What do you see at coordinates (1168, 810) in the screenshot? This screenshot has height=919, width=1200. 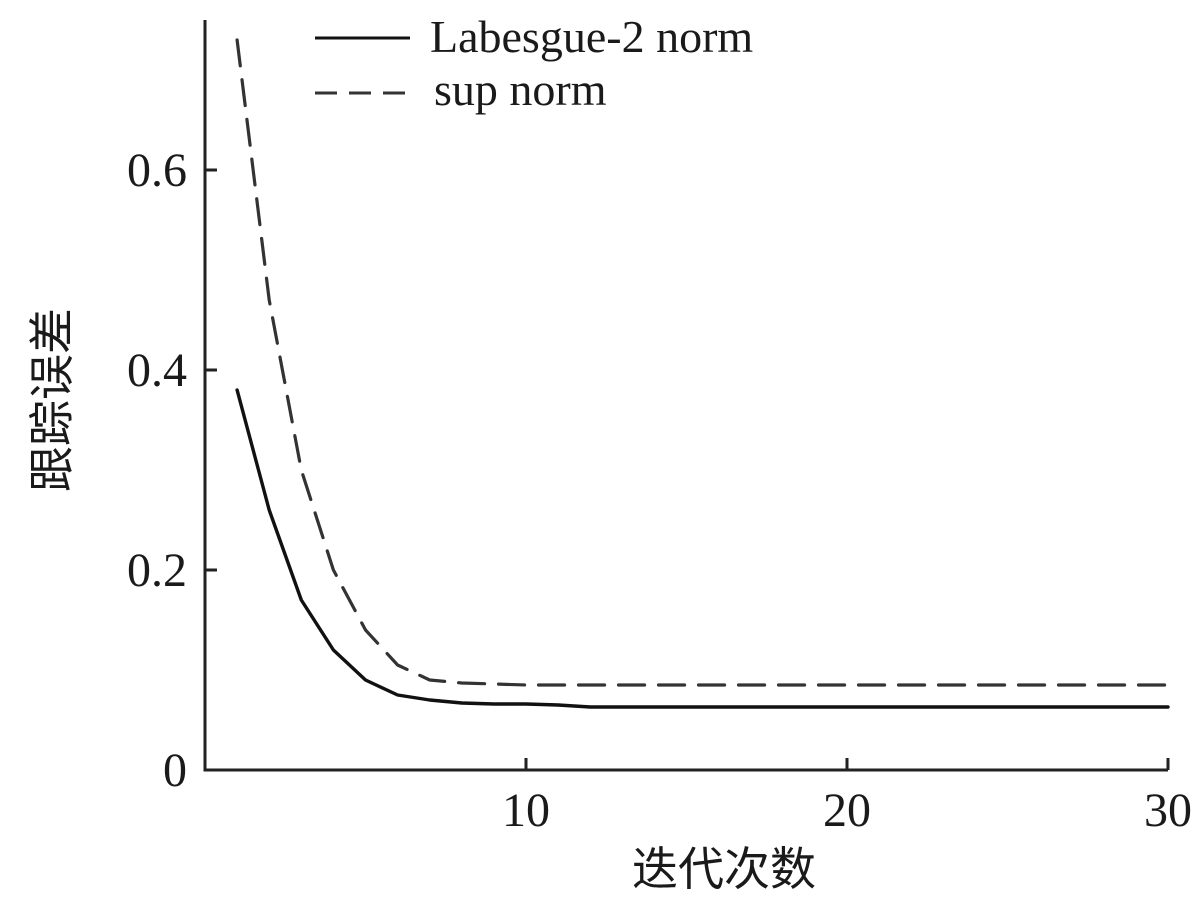 I see `x-tick-label-2: 30` at bounding box center [1168, 810].